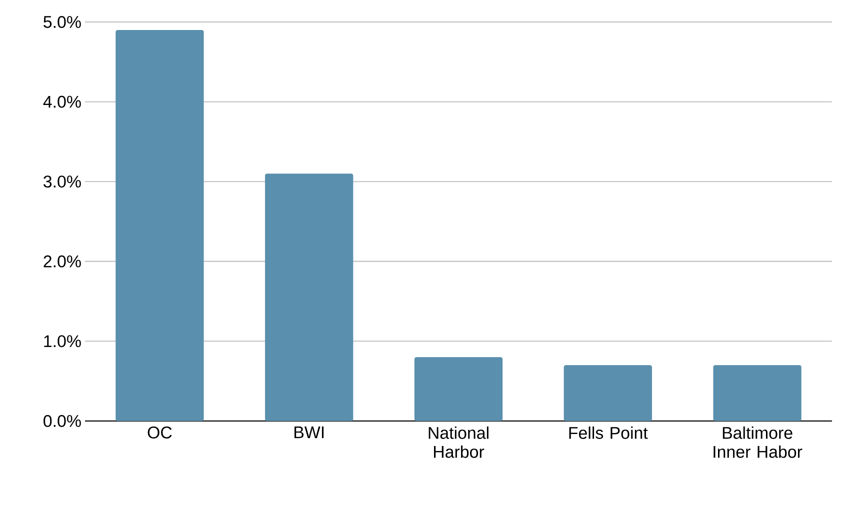 The image size is (841, 507). What do you see at coordinates (458, 442) in the screenshot?
I see `x-tick-label: National Harbor` at bounding box center [458, 442].